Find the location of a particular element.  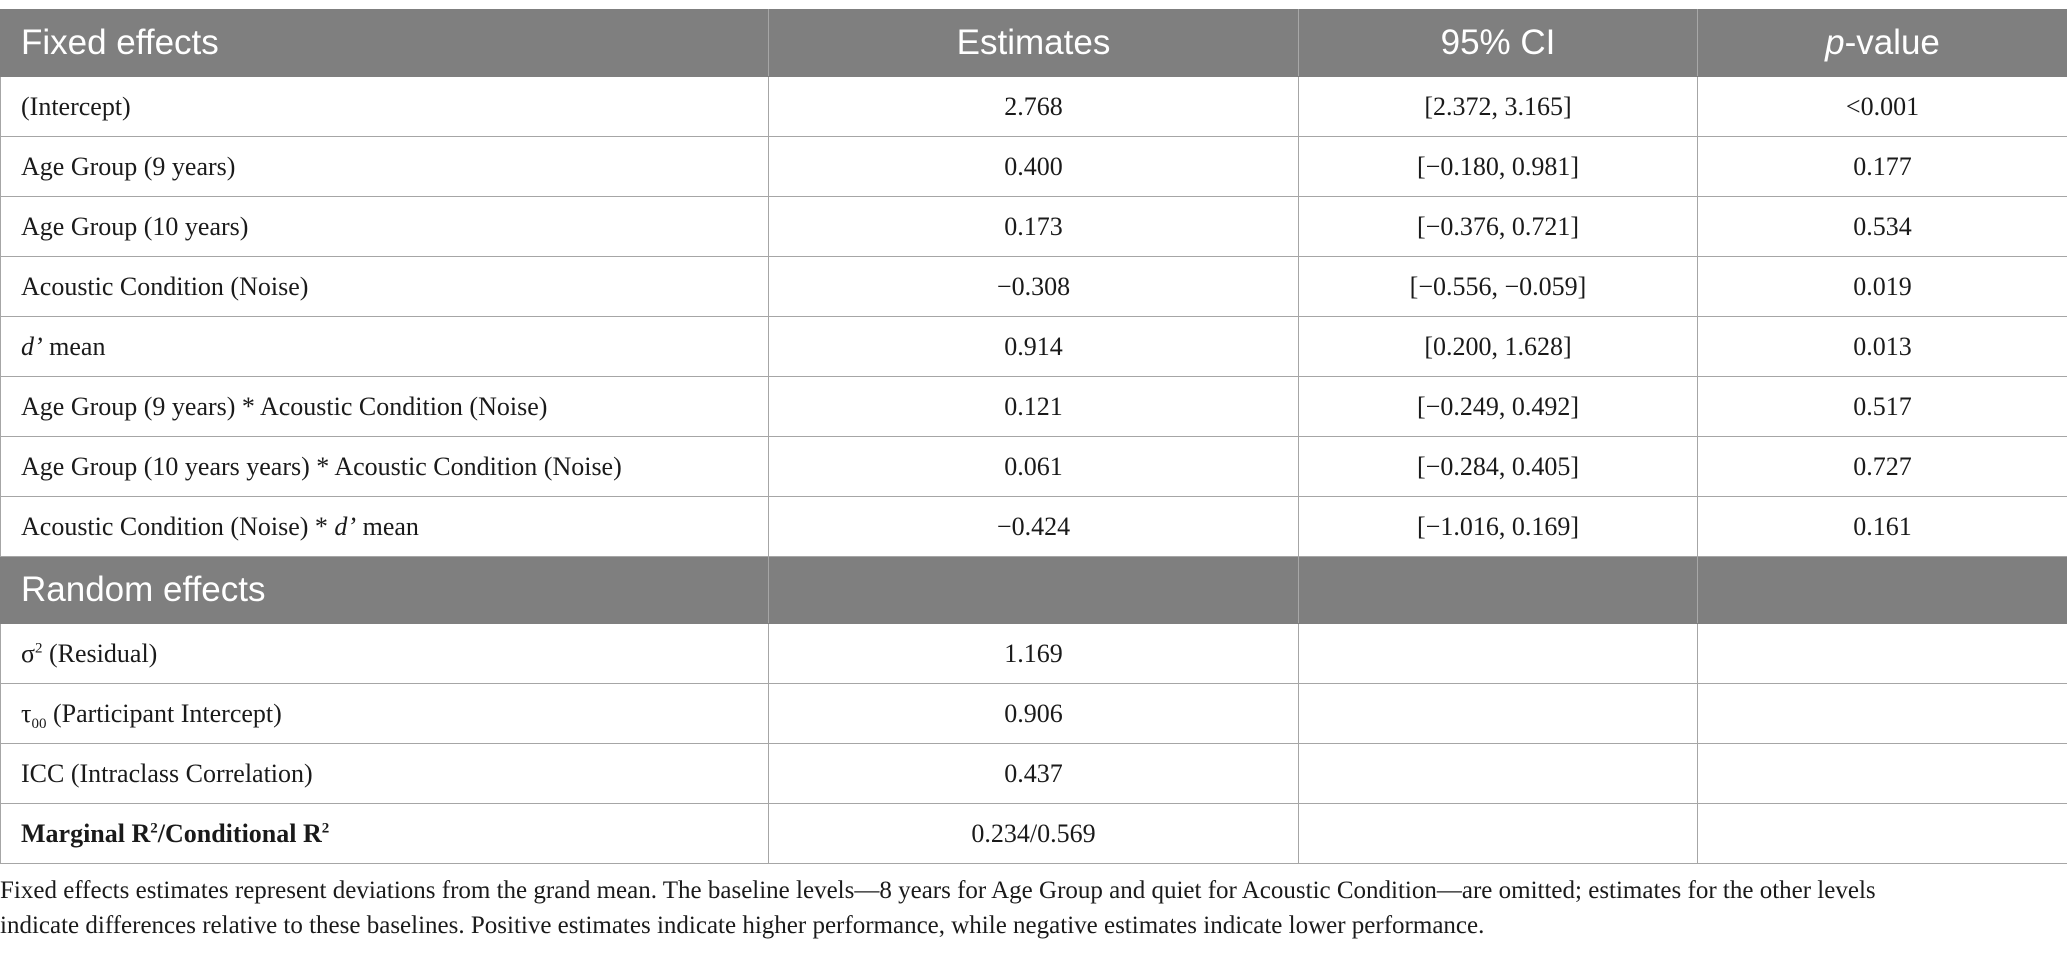

term-cell: Age Group (10 years) is located at coordinates (384, 226).